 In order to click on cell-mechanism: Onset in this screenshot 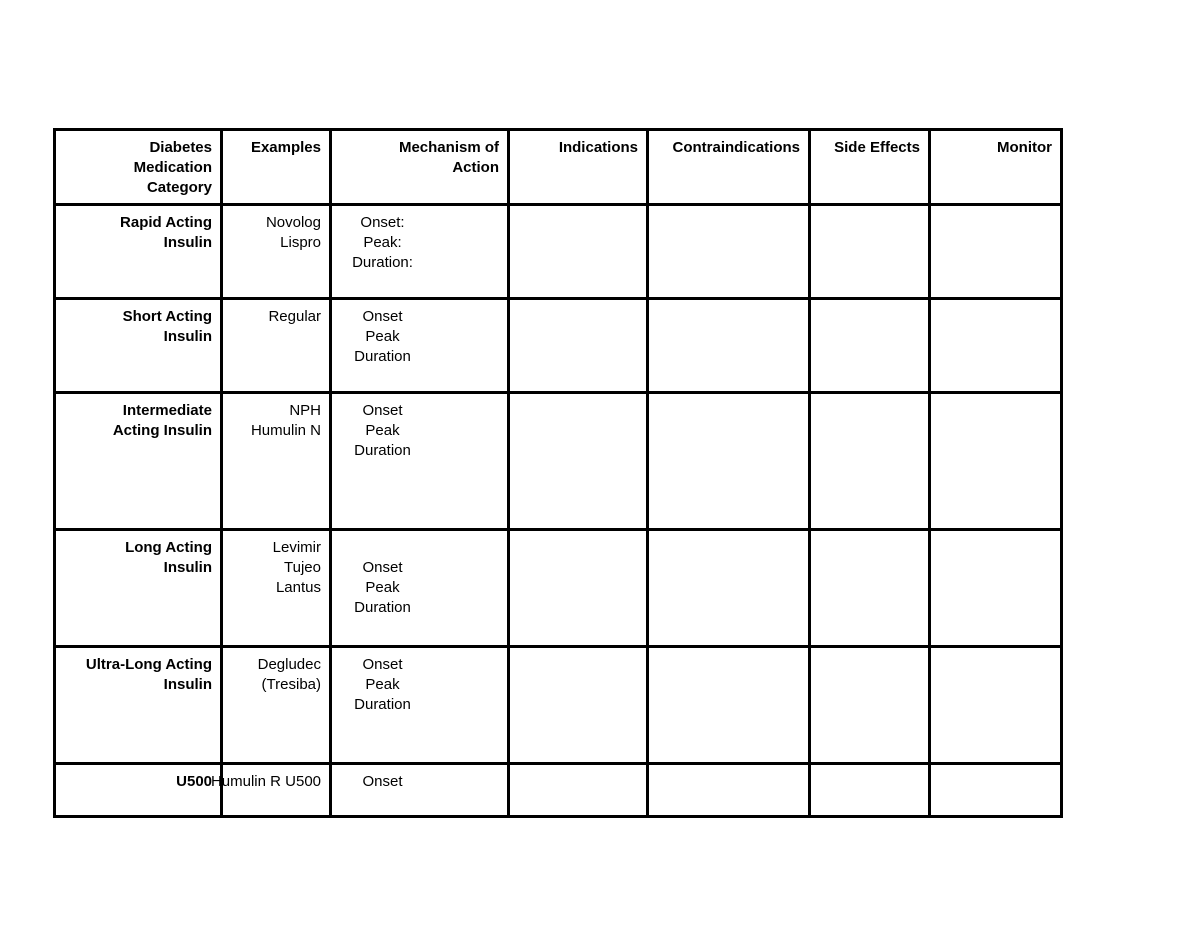, I will do `click(419, 790)`.